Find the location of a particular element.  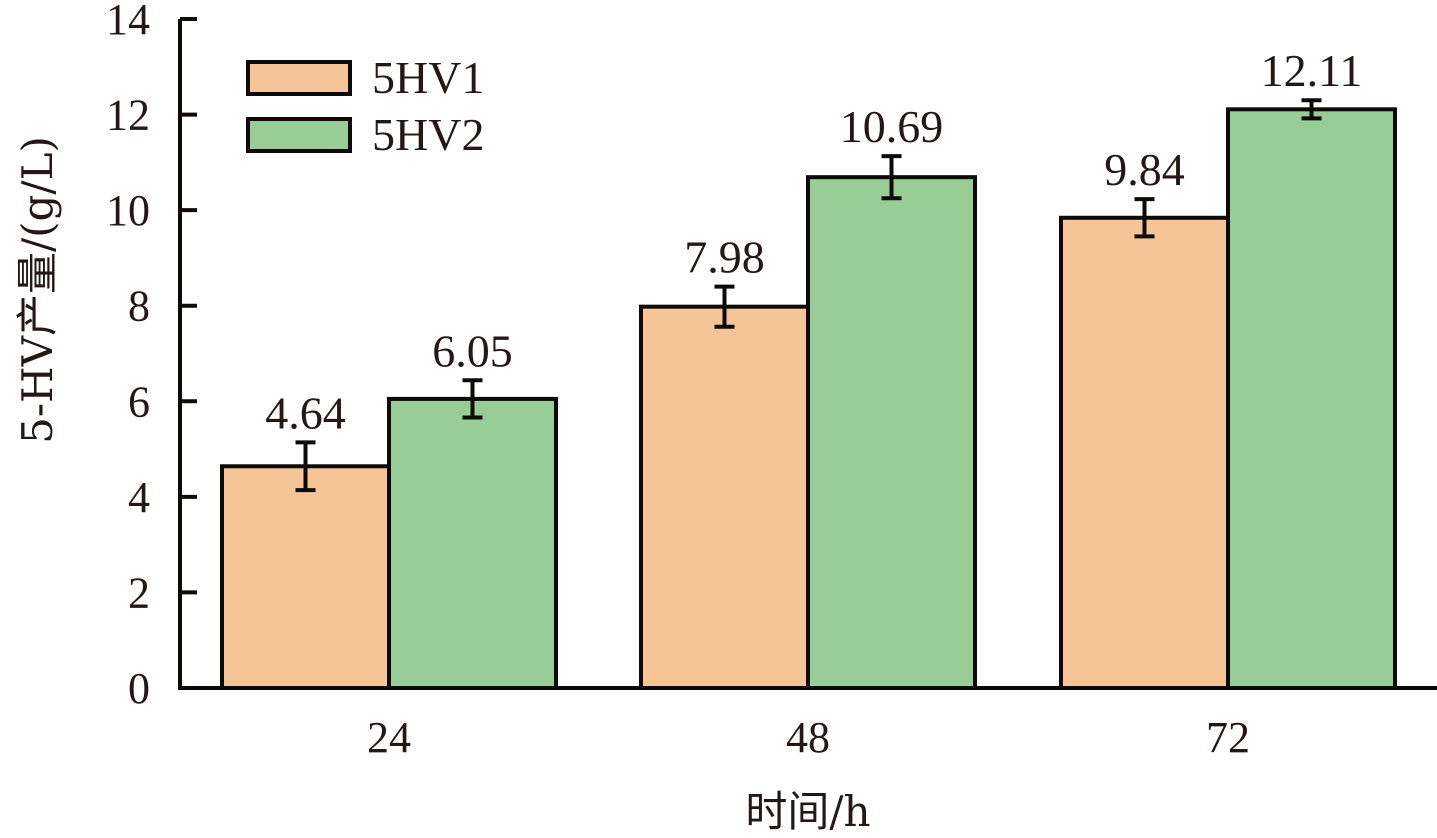

y-tick-label-6: 6 is located at coordinates (139, 401).